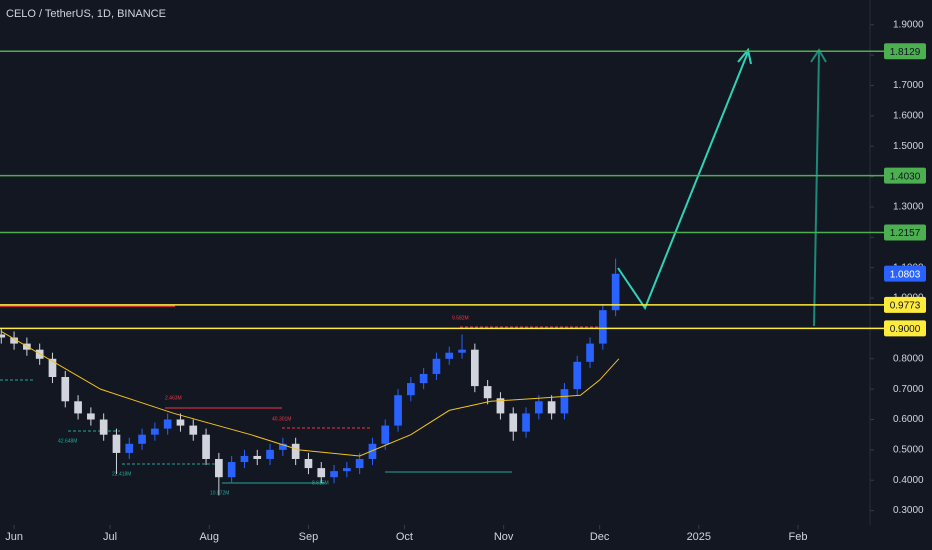 The height and width of the screenshot is (550, 932). What do you see at coordinates (320, 483) in the screenshot?
I see `annotation: 8.615M` at bounding box center [320, 483].